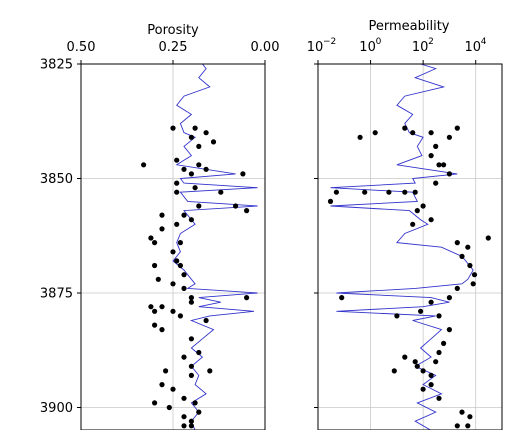 The image size is (516, 430). Describe the element at coordinates (56, 294) in the screenshot. I see `y-tick-label: 3875` at that location.